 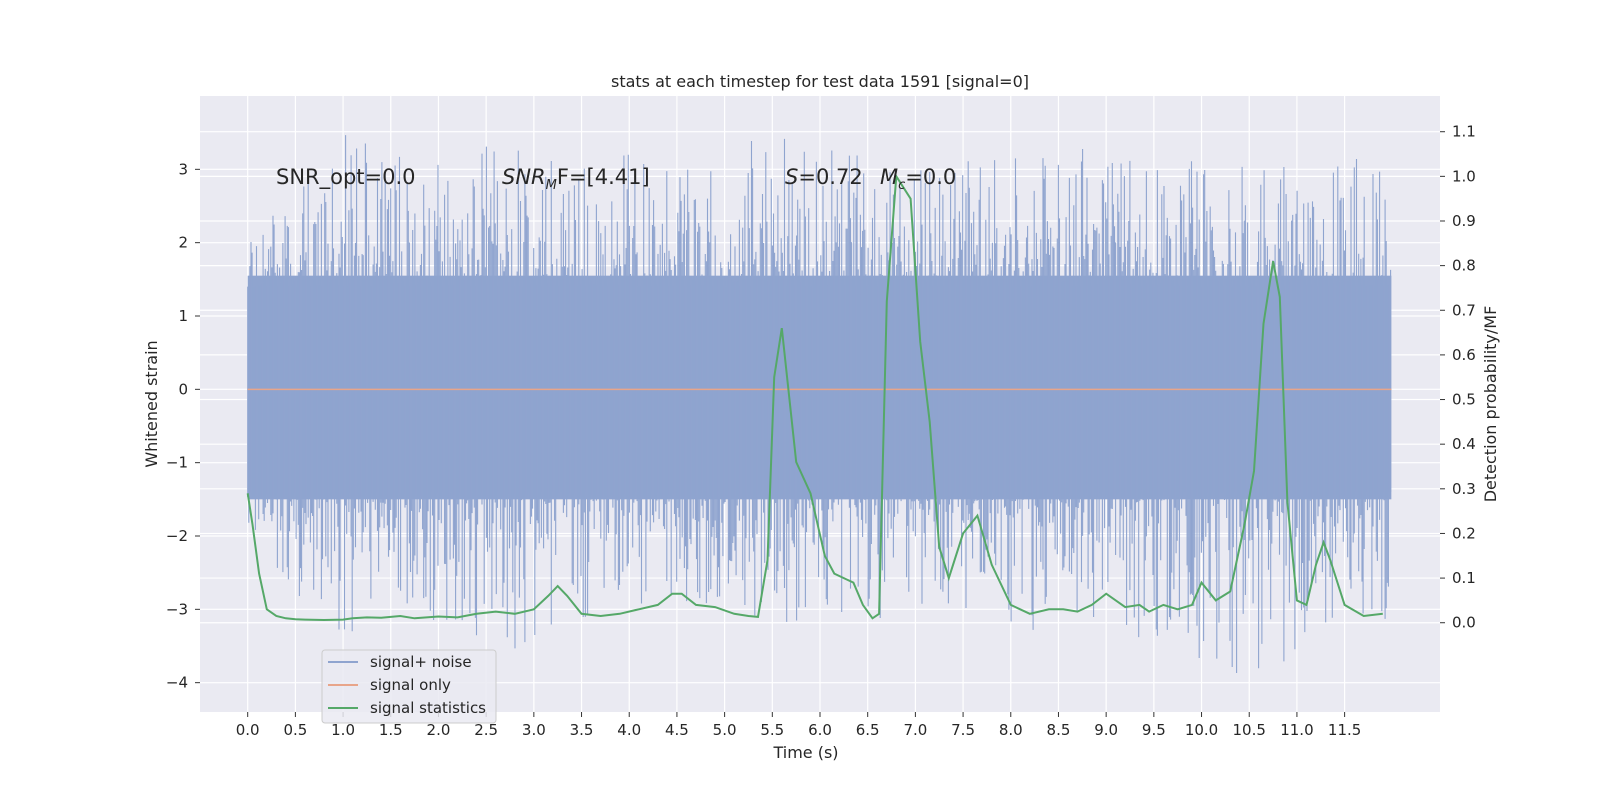 What do you see at coordinates (772, 730) in the screenshot?
I see `x-tick-label-11: 5.5` at bounding box center [772, 730].